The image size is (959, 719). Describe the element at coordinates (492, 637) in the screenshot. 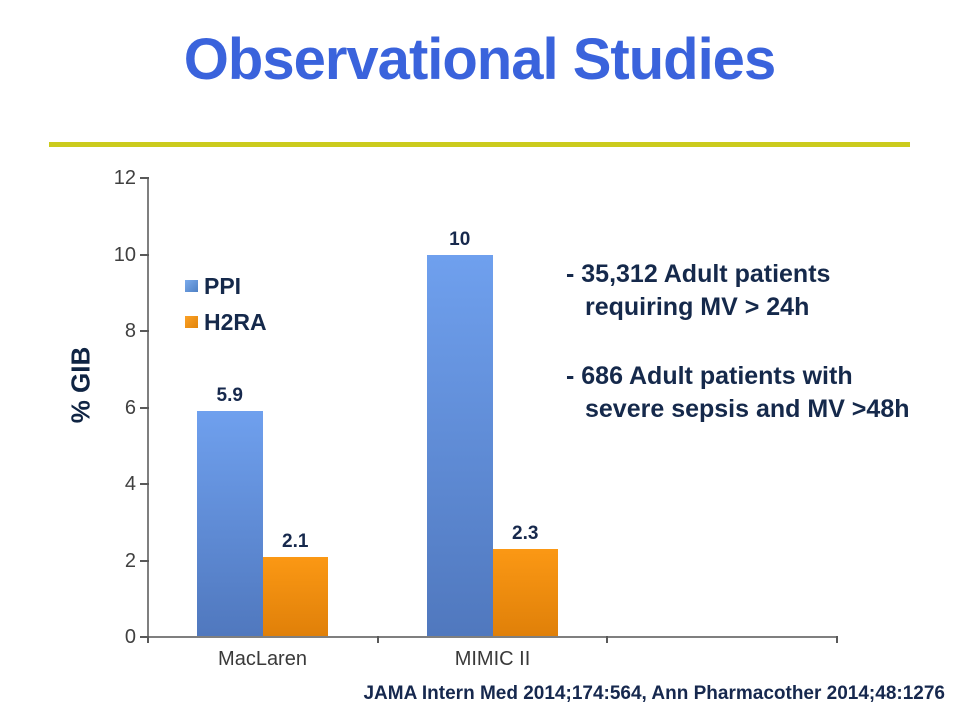

I see `x-axis-line` at that location.